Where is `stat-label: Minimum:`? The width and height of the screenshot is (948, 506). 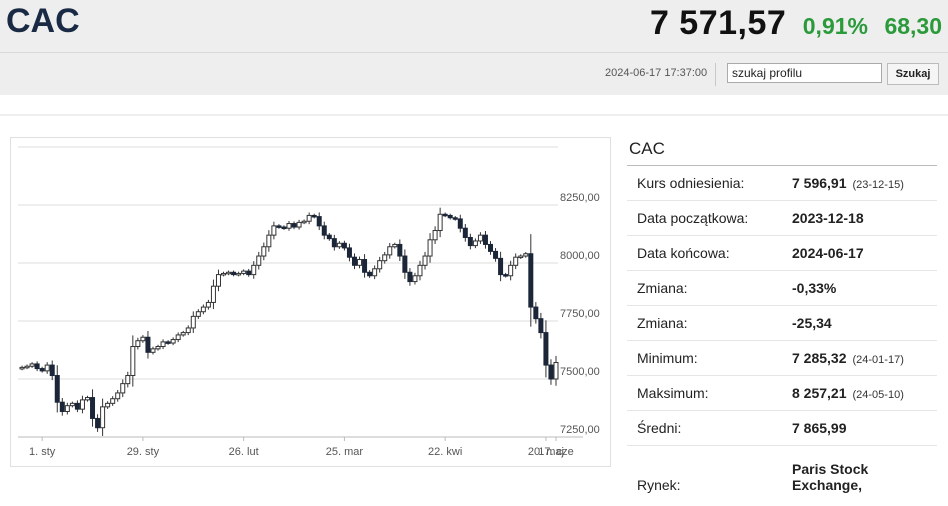
stat-label: Minimum: is located at coordinates (667, 358).